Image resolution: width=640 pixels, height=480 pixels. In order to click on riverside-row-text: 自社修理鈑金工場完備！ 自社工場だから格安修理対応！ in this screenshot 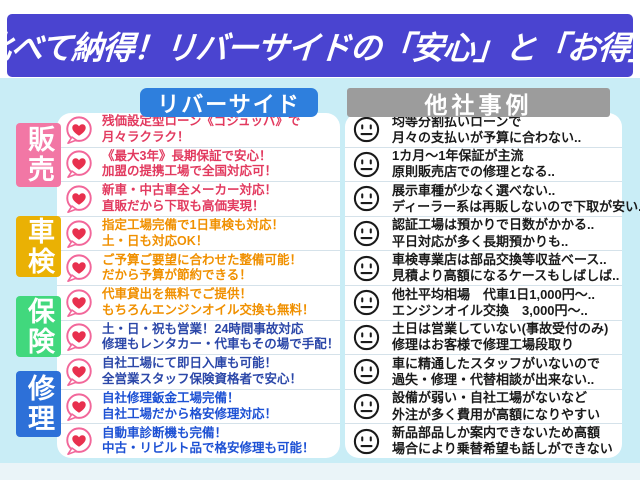, I will do `click(189, 406)`.